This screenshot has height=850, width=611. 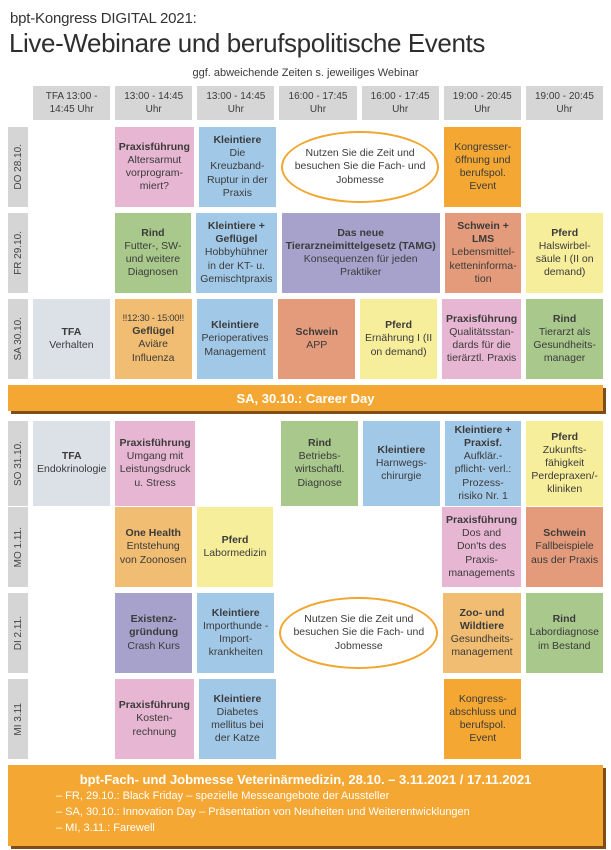 I want to click on event-cell: Rind Labordiagnose im Bestand, so click(x=564, y=633).